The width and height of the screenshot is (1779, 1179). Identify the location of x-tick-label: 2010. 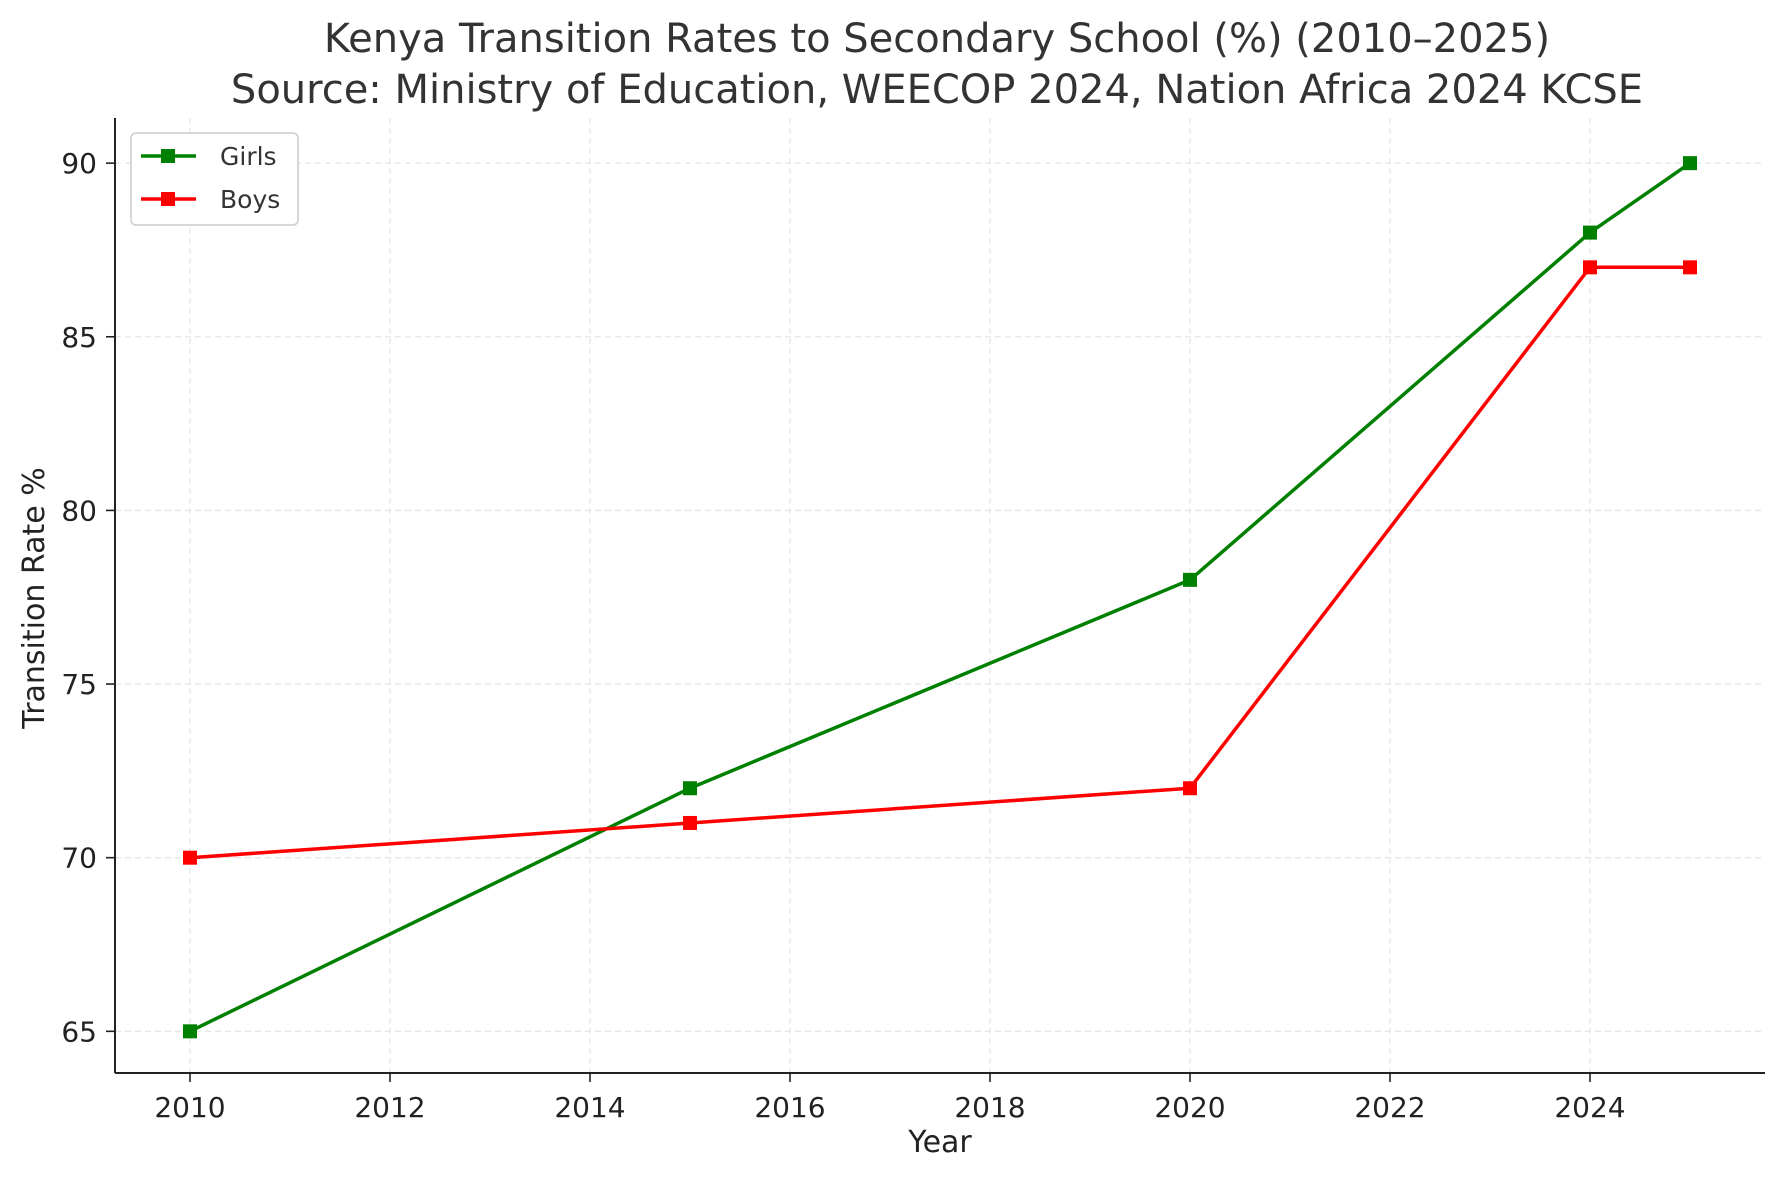
(189, 1107).